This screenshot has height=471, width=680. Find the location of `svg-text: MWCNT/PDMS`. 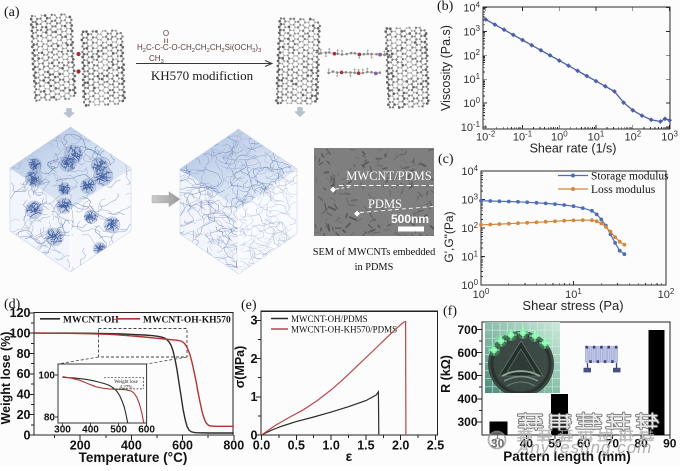

svg-text: MWCNT/PDMS is located at coordinates (388, 176).